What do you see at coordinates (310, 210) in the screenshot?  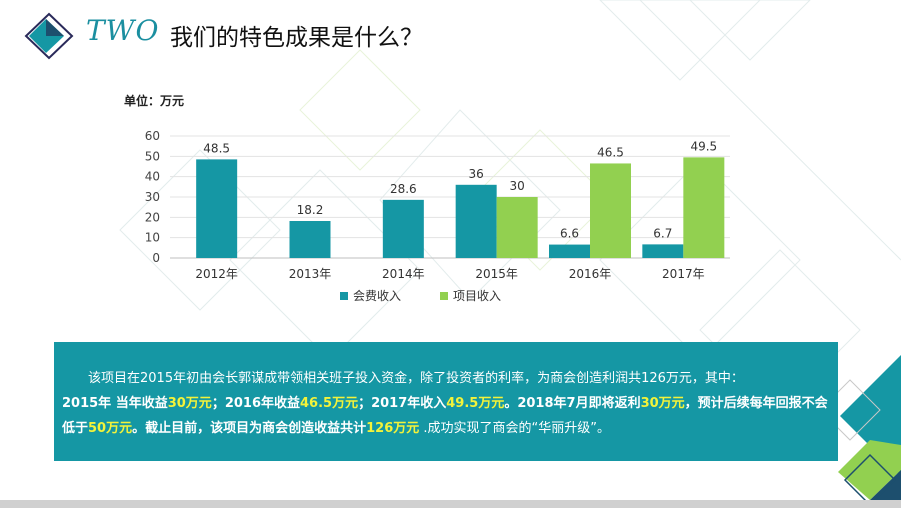 I see `data-label: 18.2` at bounding box center [310, 210].